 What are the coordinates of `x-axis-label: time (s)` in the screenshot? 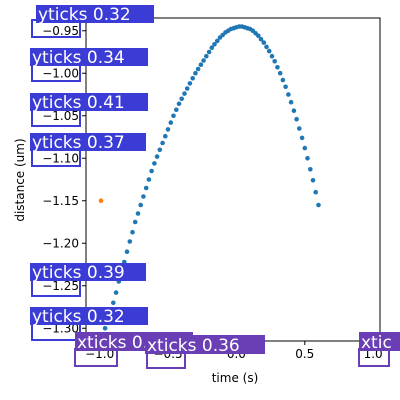 It's located at (235, 378).